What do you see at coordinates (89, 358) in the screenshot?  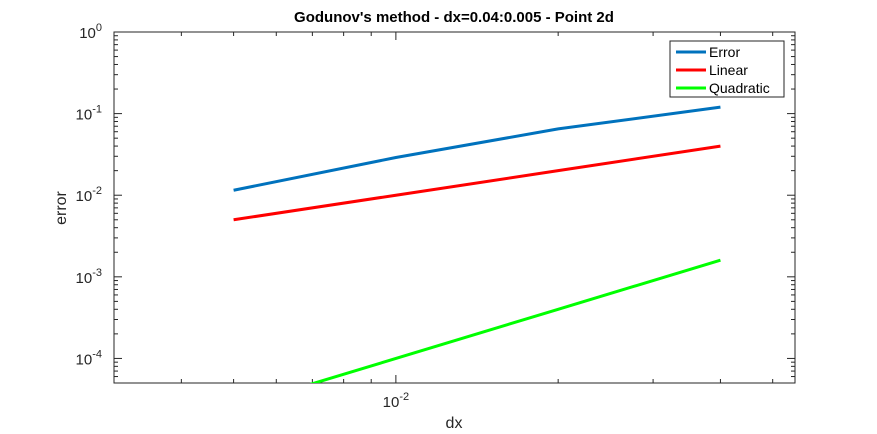 I see `y-tick-label: 10⁻⁴` at bounding box center [89, 358].